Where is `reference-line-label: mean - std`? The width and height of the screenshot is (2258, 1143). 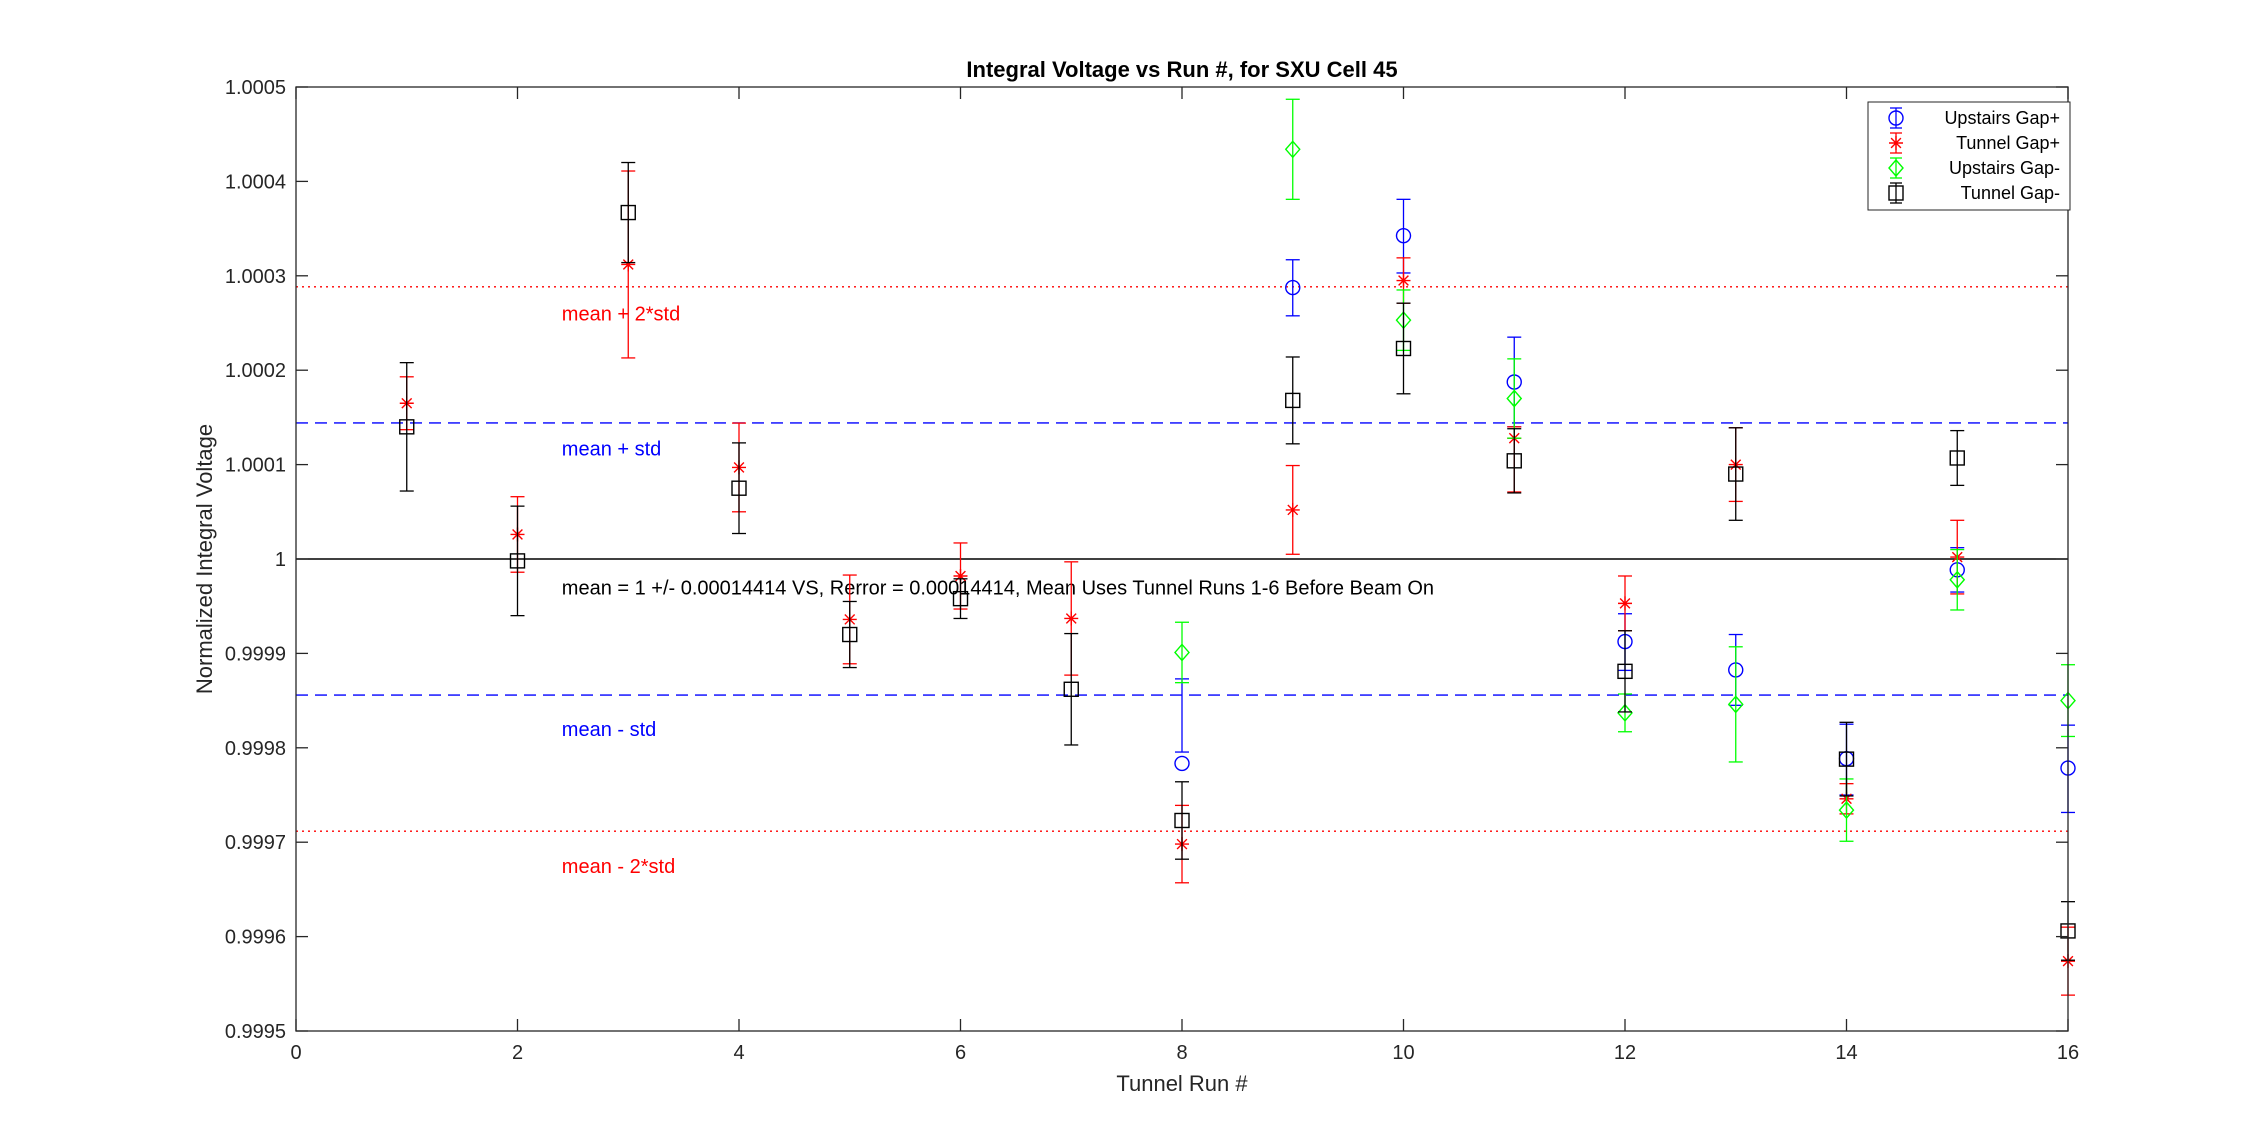 reference-line-label: mean - std is located at coordinates (609, 730).